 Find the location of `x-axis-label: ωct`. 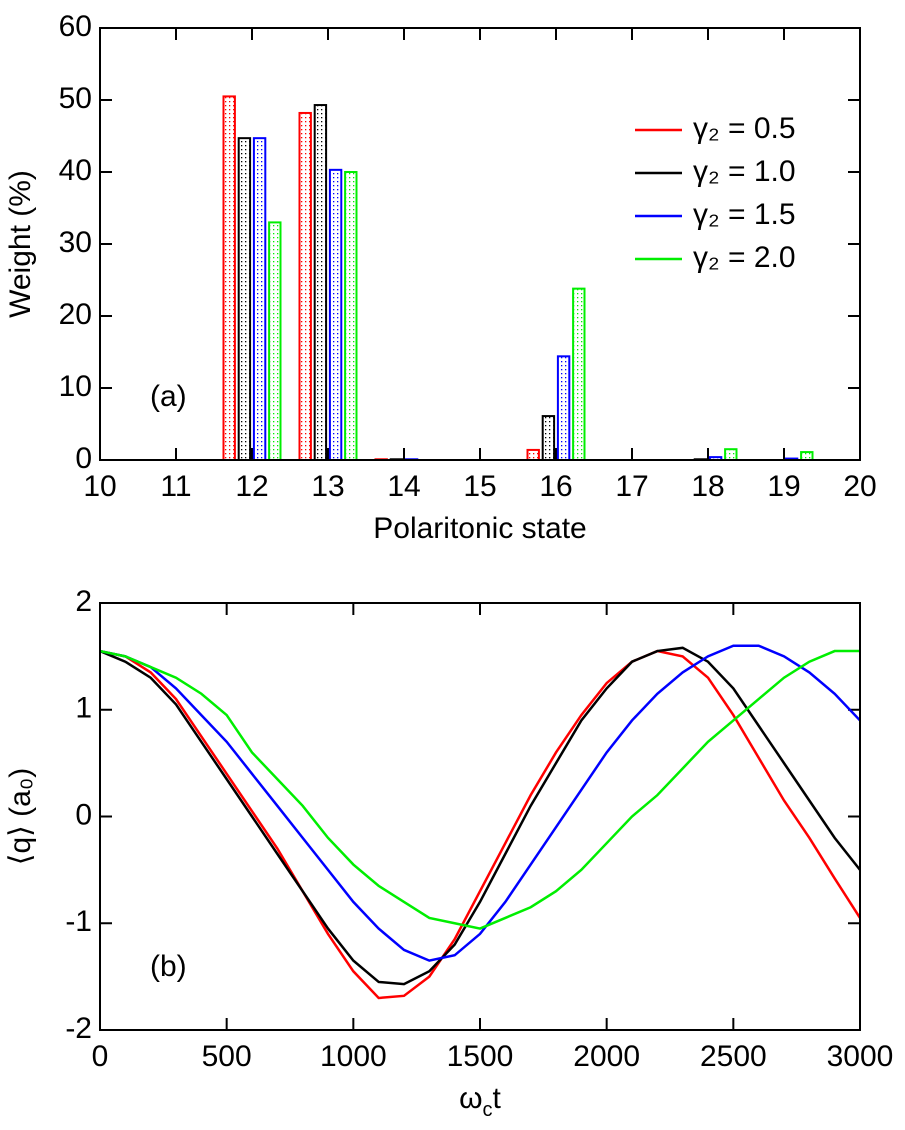

x-axis-label: ωct is located at coordinates (480, 1101).